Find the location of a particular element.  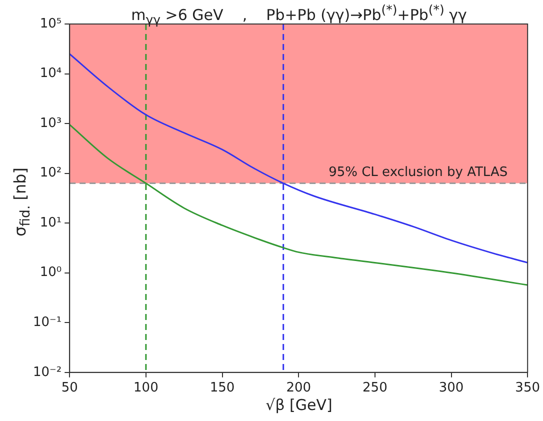

y-tick-label: 10² is located at coordinates (51, 173).